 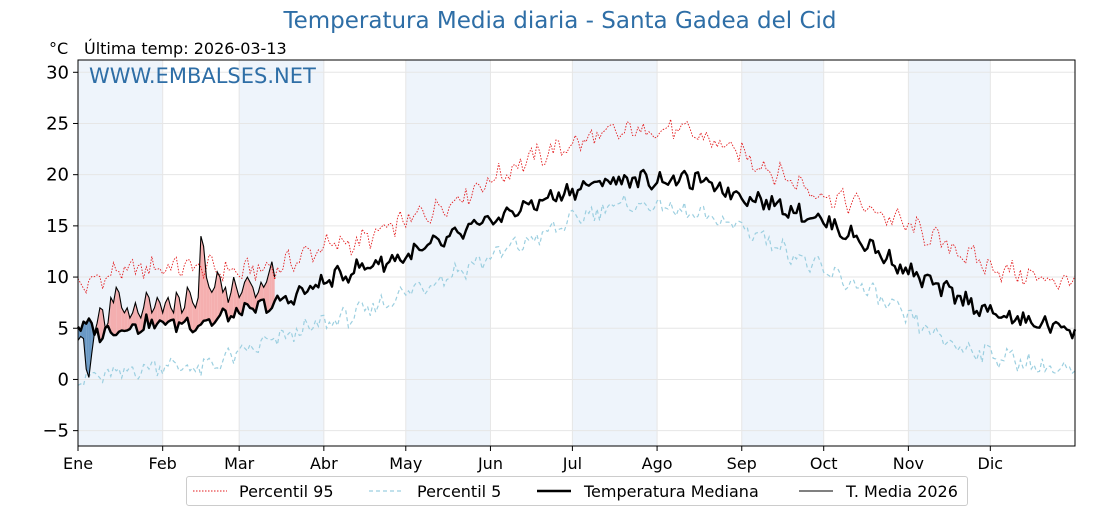 What do you see at coordinates (57, 123) in the screenshot?
I see `y-tick-label: 25` at bounding box center [57, 123].